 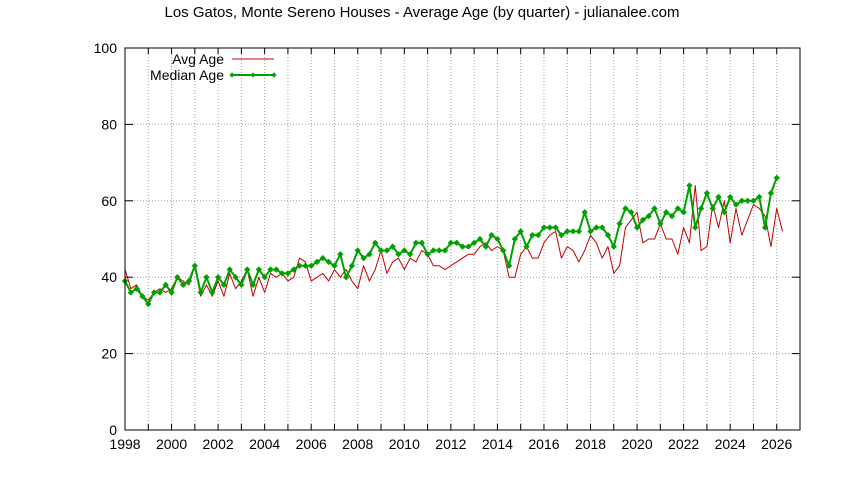 What do you see at coordinates (543, 444) in the screenshot?
I see `x-tick-label: 2016` at bounding box center [543, 444].